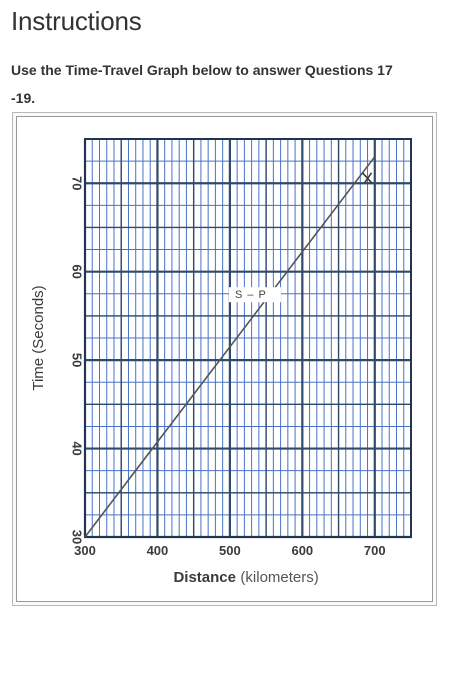 This screenshot has height=700, width=459. I want to click on y-tick-label: 70, so click(77, 183).